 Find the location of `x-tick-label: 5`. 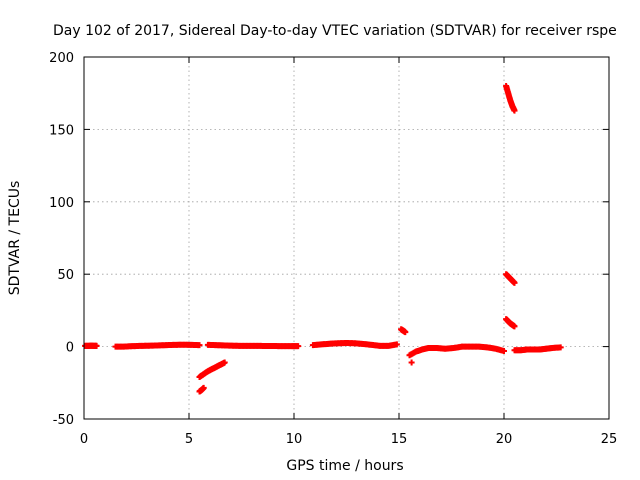

x-tick-label: 5 is located at coordinates (189, 439).